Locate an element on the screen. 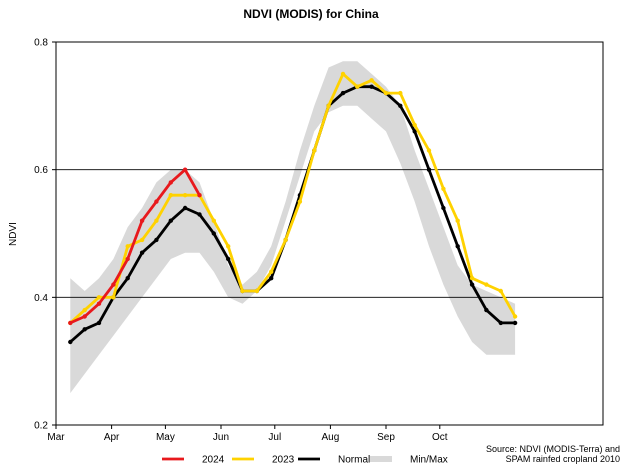  x-tick-label-sep: Sep is located at coordinates (386, 437).